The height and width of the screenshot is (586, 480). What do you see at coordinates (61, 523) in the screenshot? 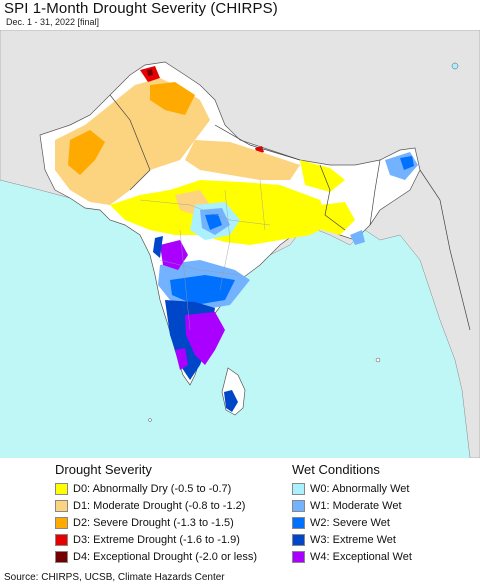
I see `legend-swatch-d2` at bounding box center [61, 523].